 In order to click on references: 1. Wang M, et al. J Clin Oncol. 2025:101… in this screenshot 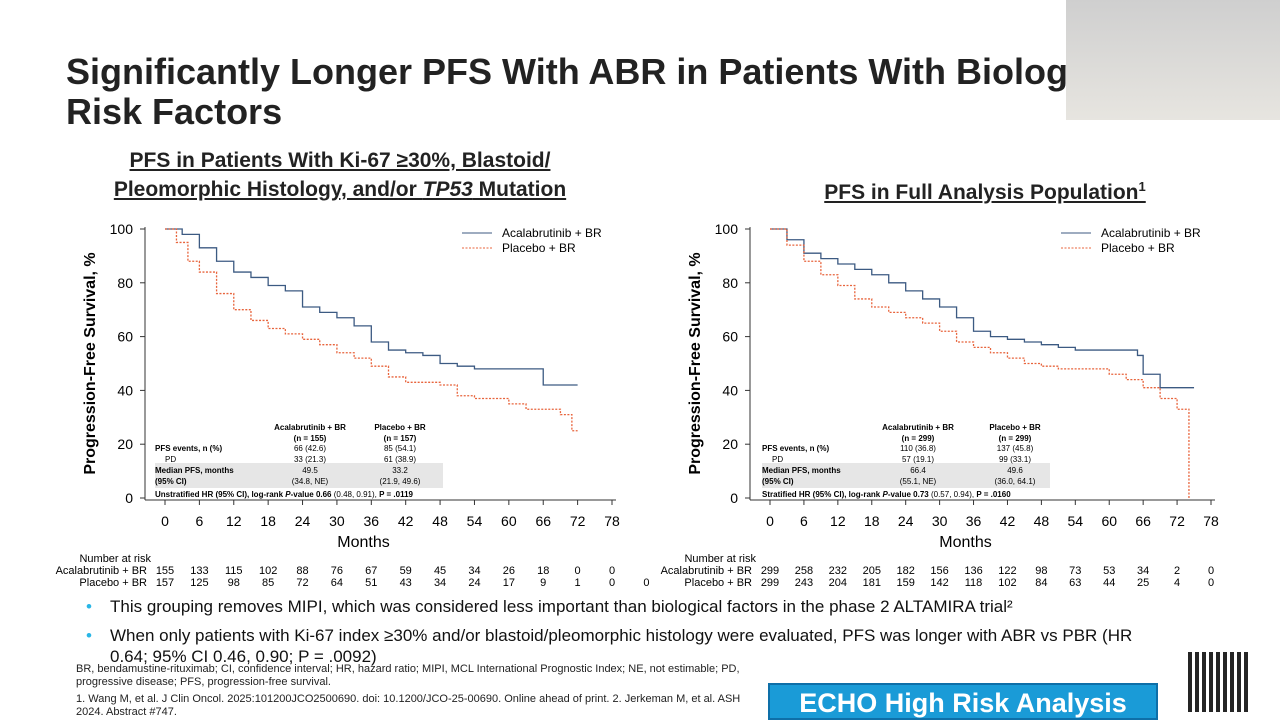, I will do `click(408, 705)`.